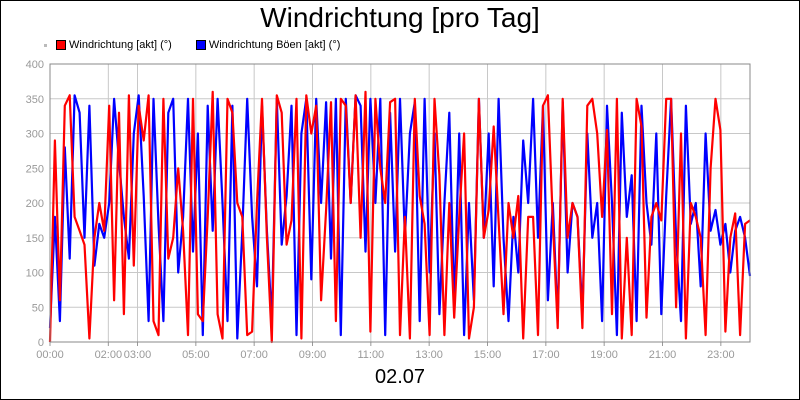 This screenshot has width=800, height=400. I want to click on x-tick-label: 03:00, so click(138, 355).